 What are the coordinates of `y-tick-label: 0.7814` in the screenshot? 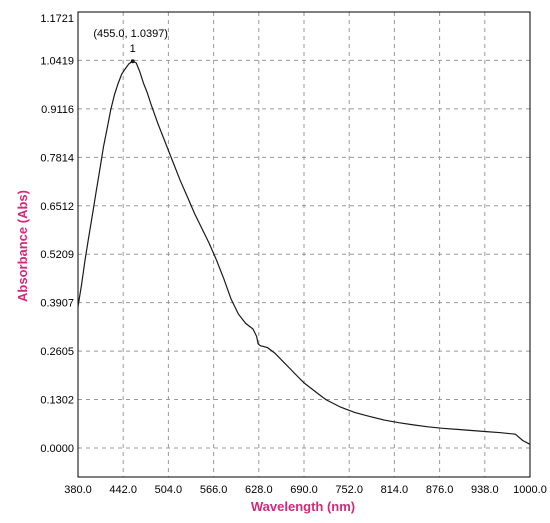 It's located at (57, 158).